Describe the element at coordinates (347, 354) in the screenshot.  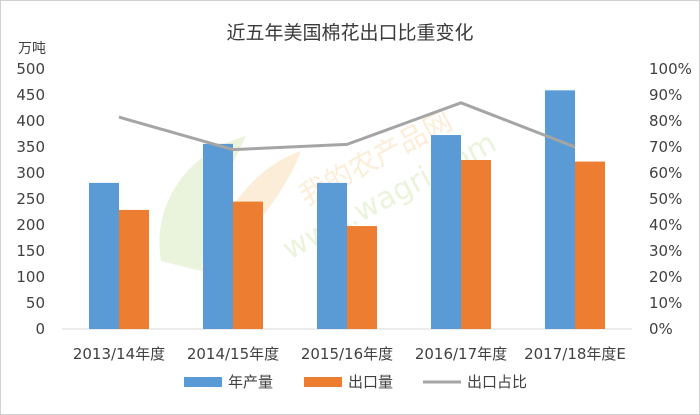
I see `category-label: 2015/16年度` at that location.